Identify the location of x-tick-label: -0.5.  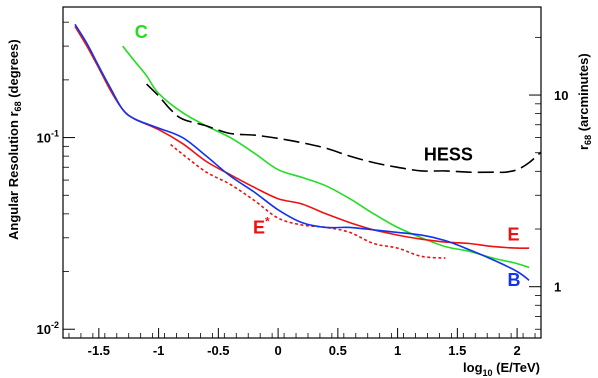
(218, 350).